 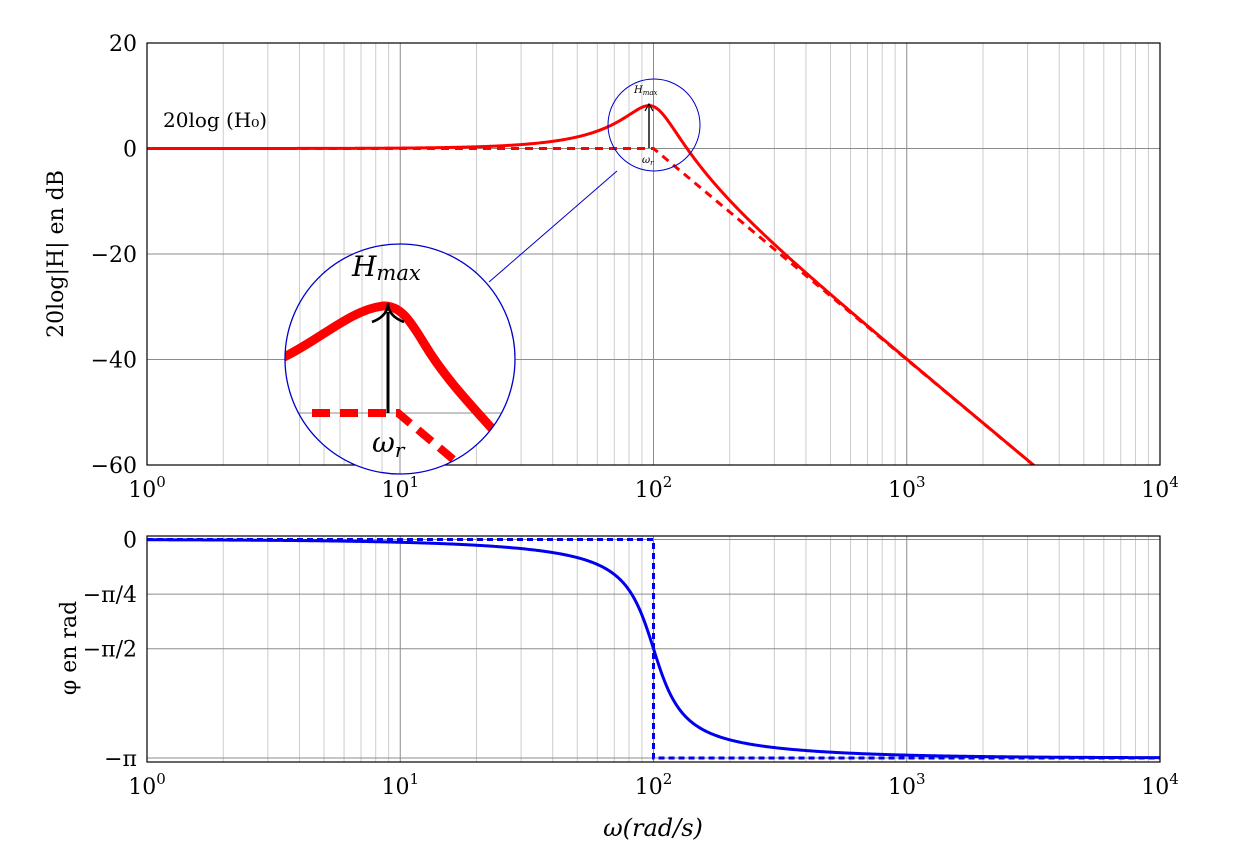 I want to click on inset-peak-label-sub: max, so click(x=398, y=273).